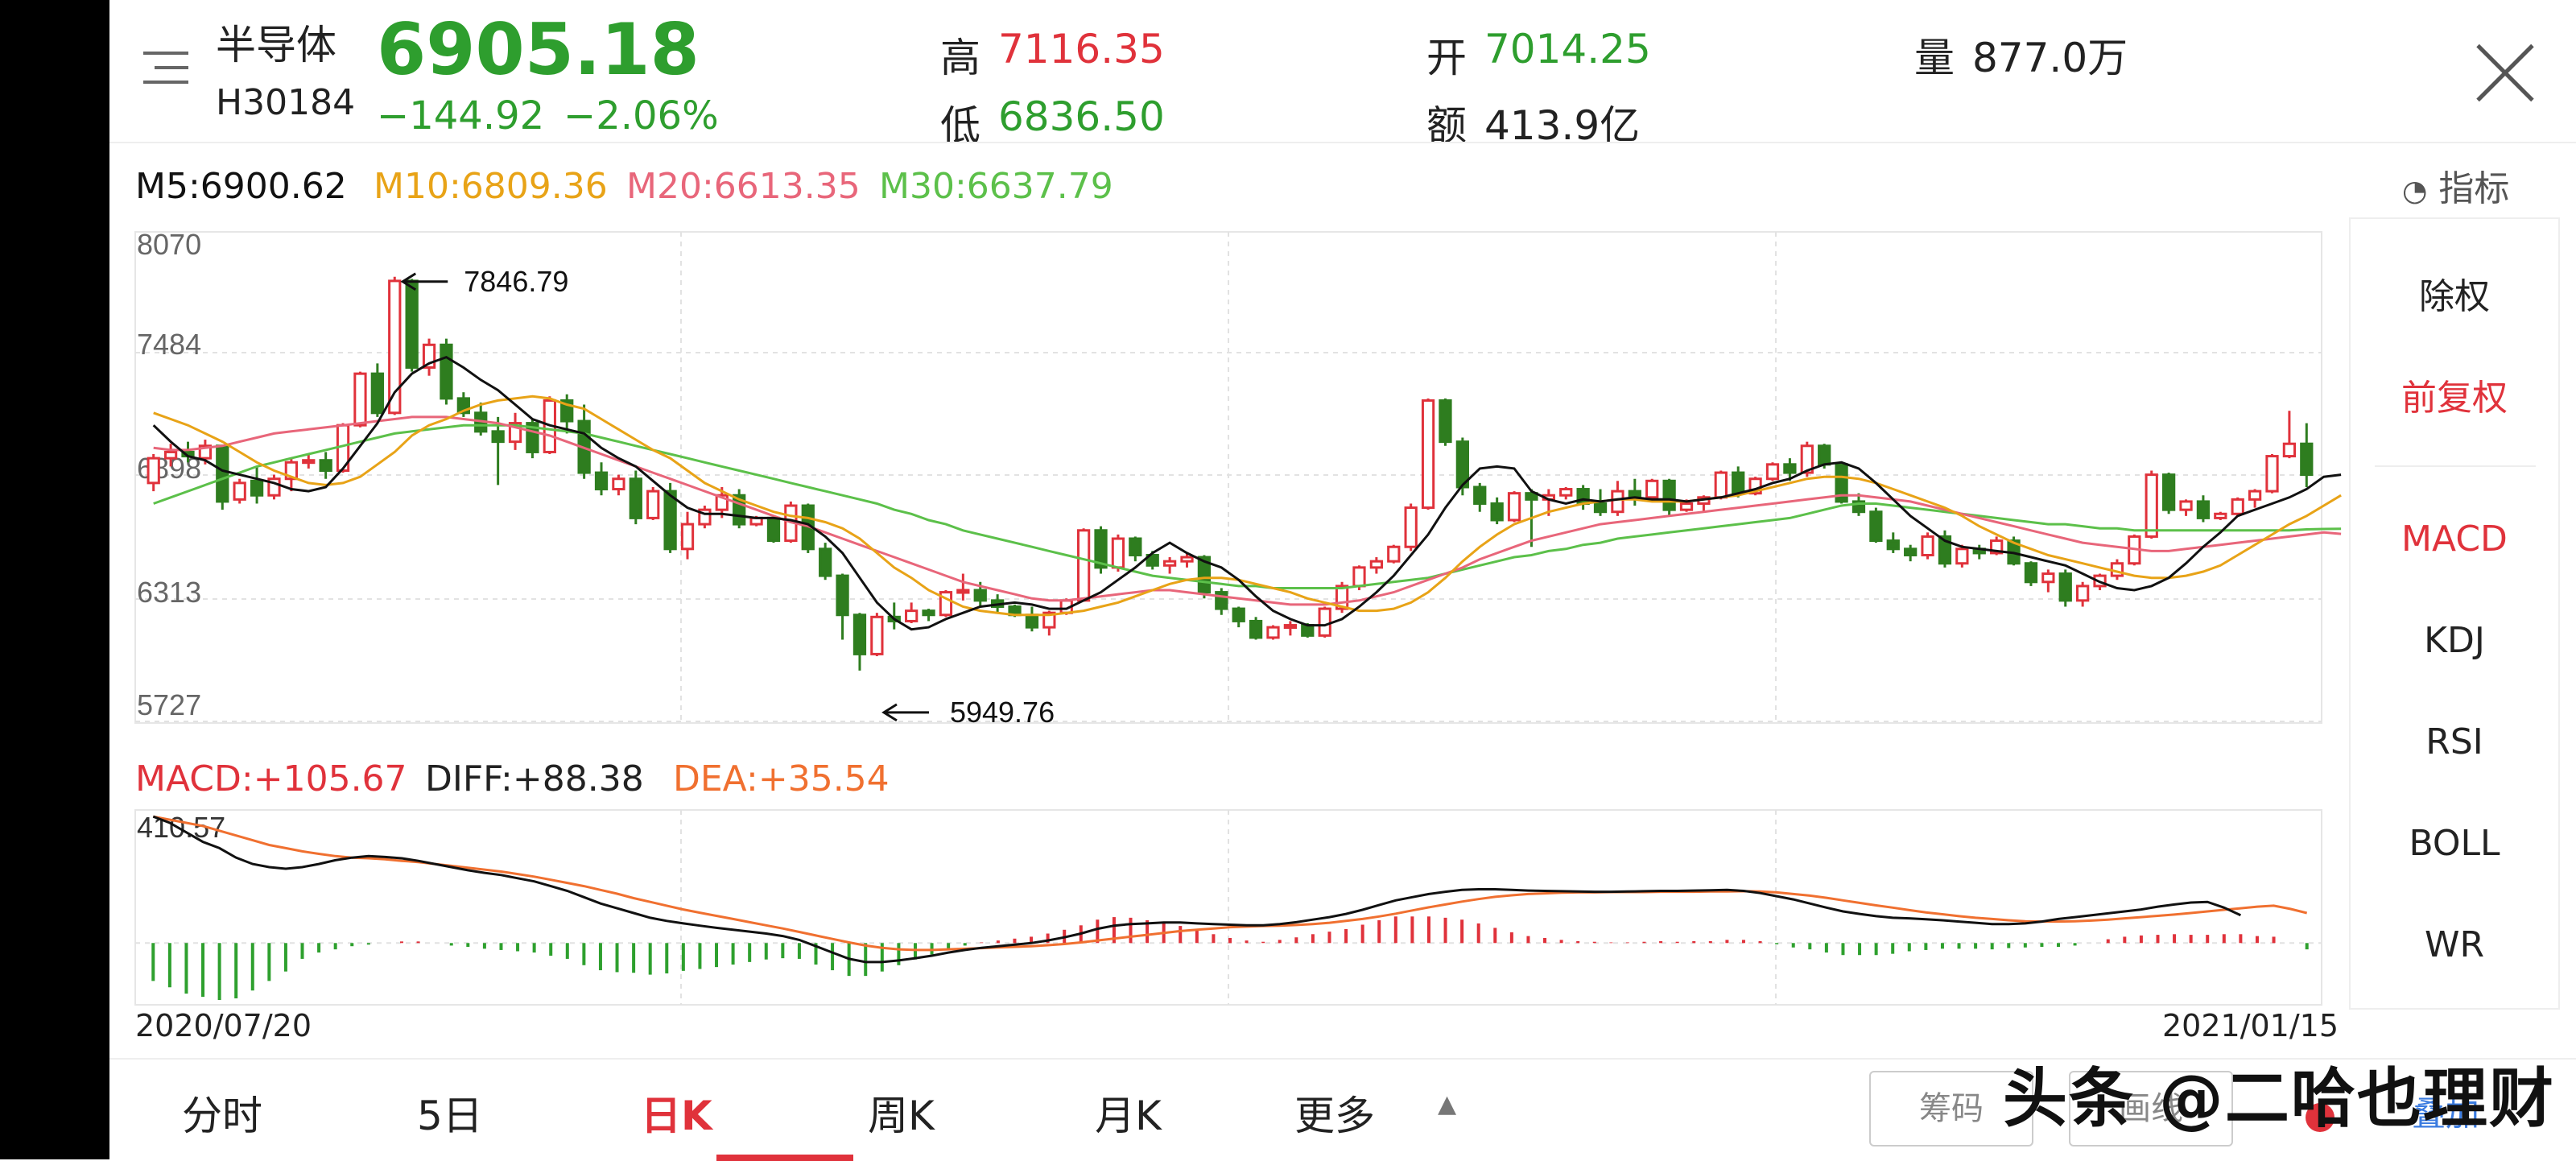  I want to click on volume-value: 877.0万, so click(2050, 58).